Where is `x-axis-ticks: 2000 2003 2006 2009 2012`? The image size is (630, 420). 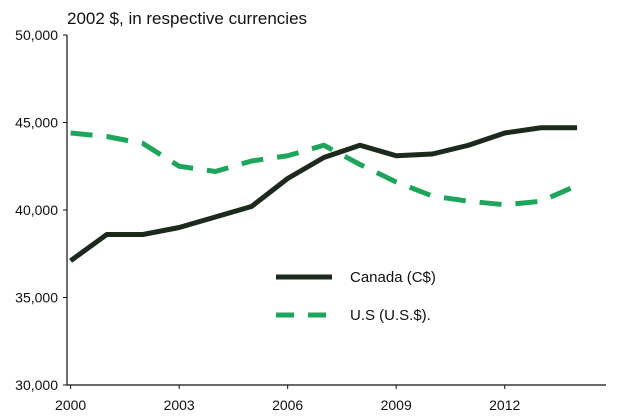 x-axis-ticks: 2000 2003 2006 2009 2012 is located at coordinates (287, 399).